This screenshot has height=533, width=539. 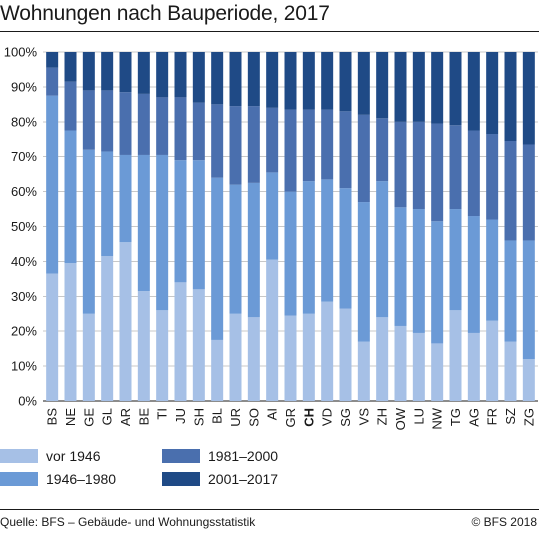 I want to click on x-tick-label: FR, so click(x=492, y=416).